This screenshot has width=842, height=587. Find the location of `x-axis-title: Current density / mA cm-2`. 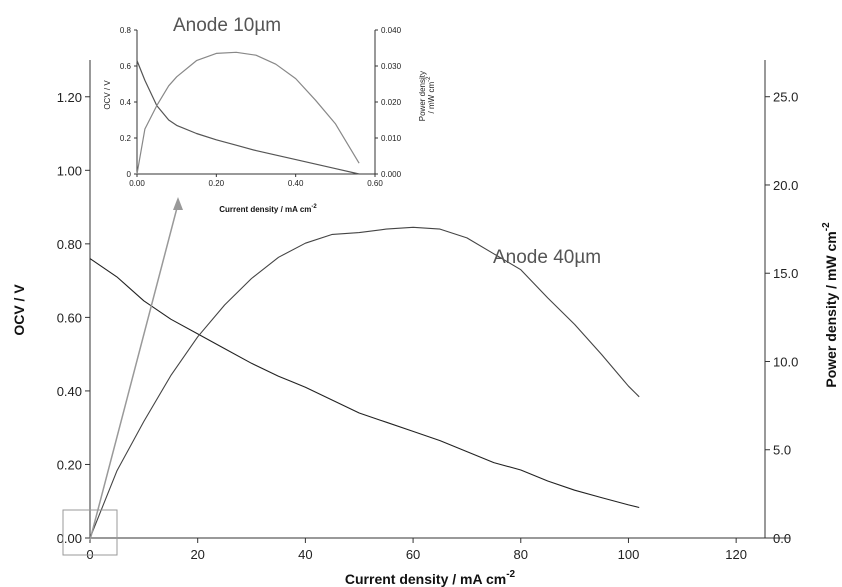

x-axis-title: Current density / mA cm-2 is located at coordinates (430, 578).